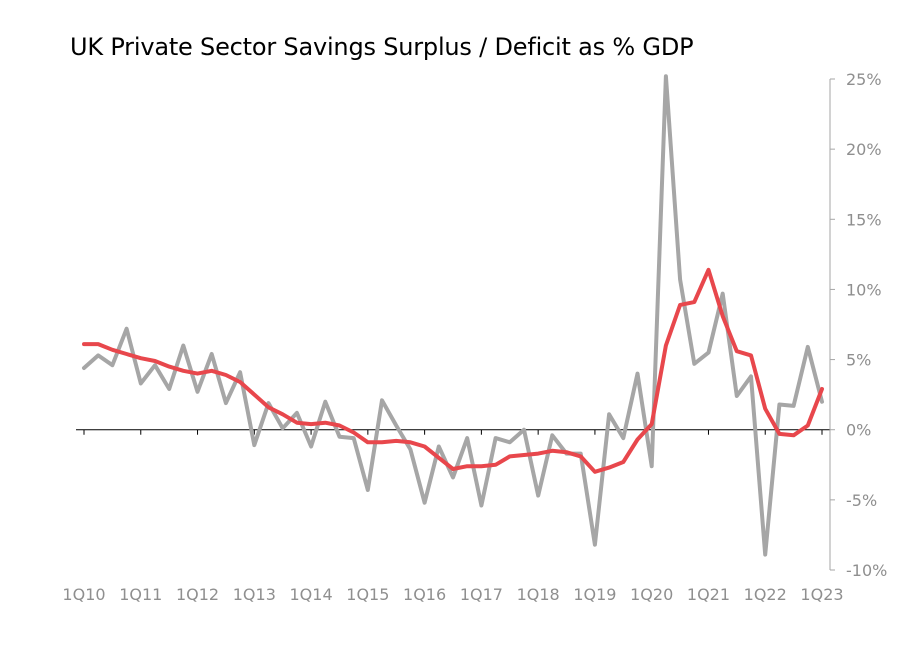  What do you see at coordinates (821, 594) in the screenshot?
I see `x-tick-label: 1Q23` at bounding box center [821, 594].